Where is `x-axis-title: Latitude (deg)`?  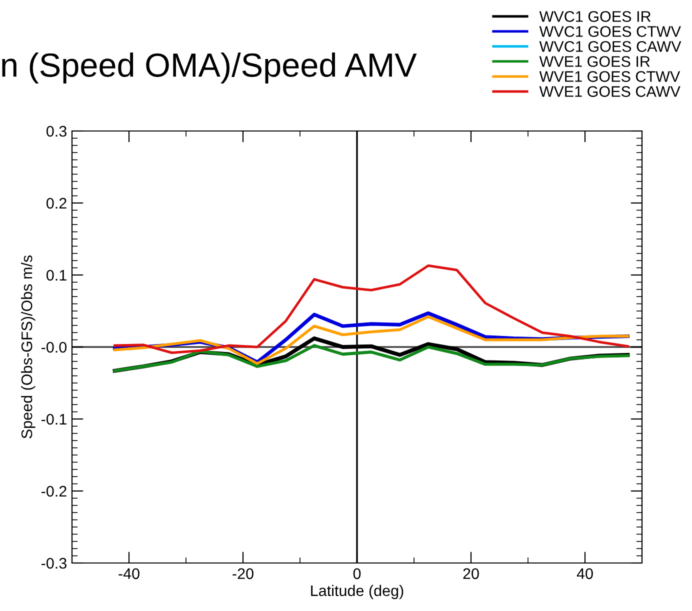 x-axis-title: Latitude (deg) is located at coordinates (357, 592).